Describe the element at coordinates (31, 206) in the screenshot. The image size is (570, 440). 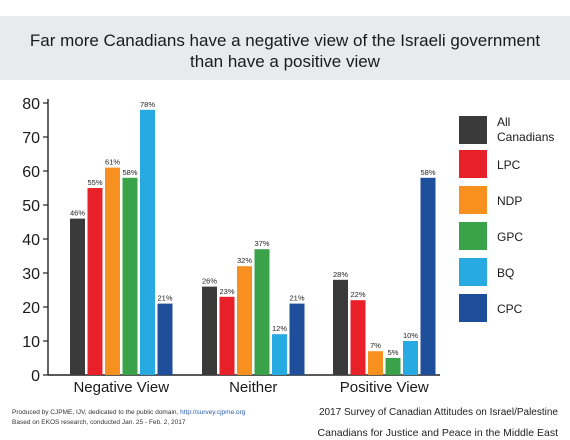
I see `y-tick-label: 50` at that location.